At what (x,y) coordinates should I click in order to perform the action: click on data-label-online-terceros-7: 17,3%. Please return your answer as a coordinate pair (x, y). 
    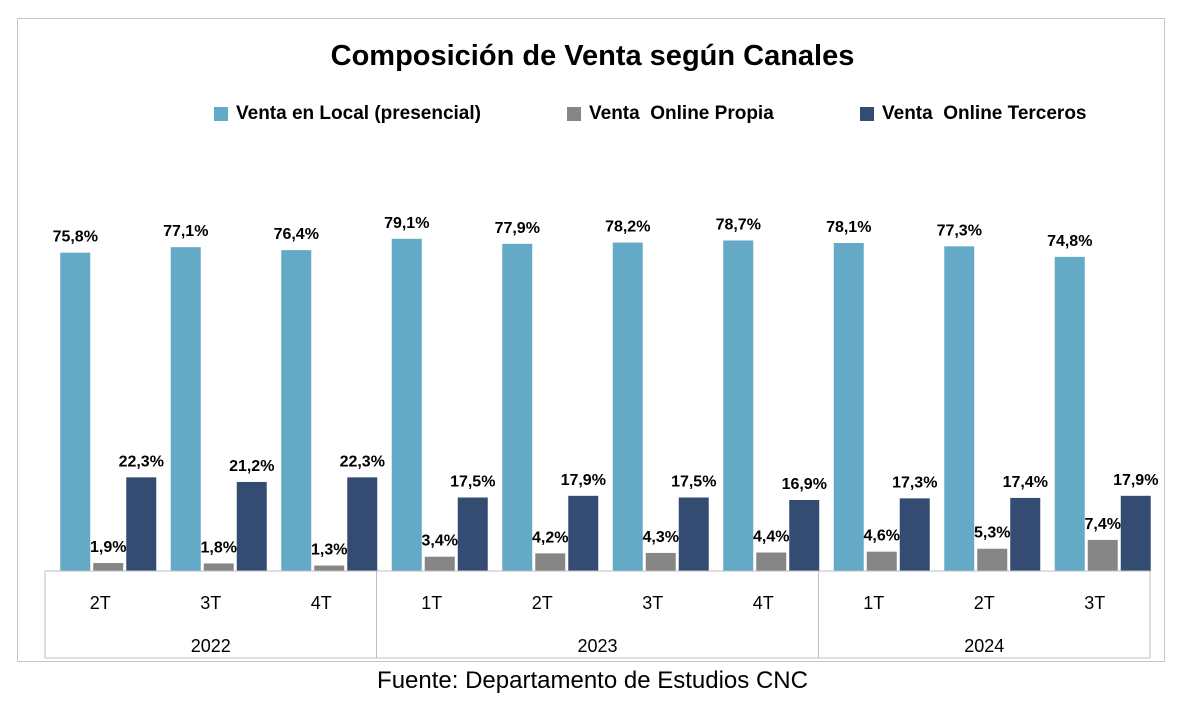
    Looking at the image, I should click on (914, 482).